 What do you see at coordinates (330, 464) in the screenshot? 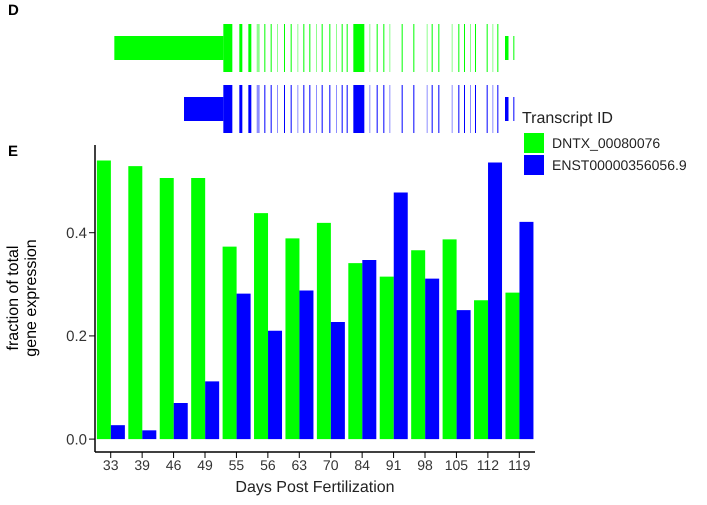
I see `x-tick-label: 70` at bounding box center [330, 464].